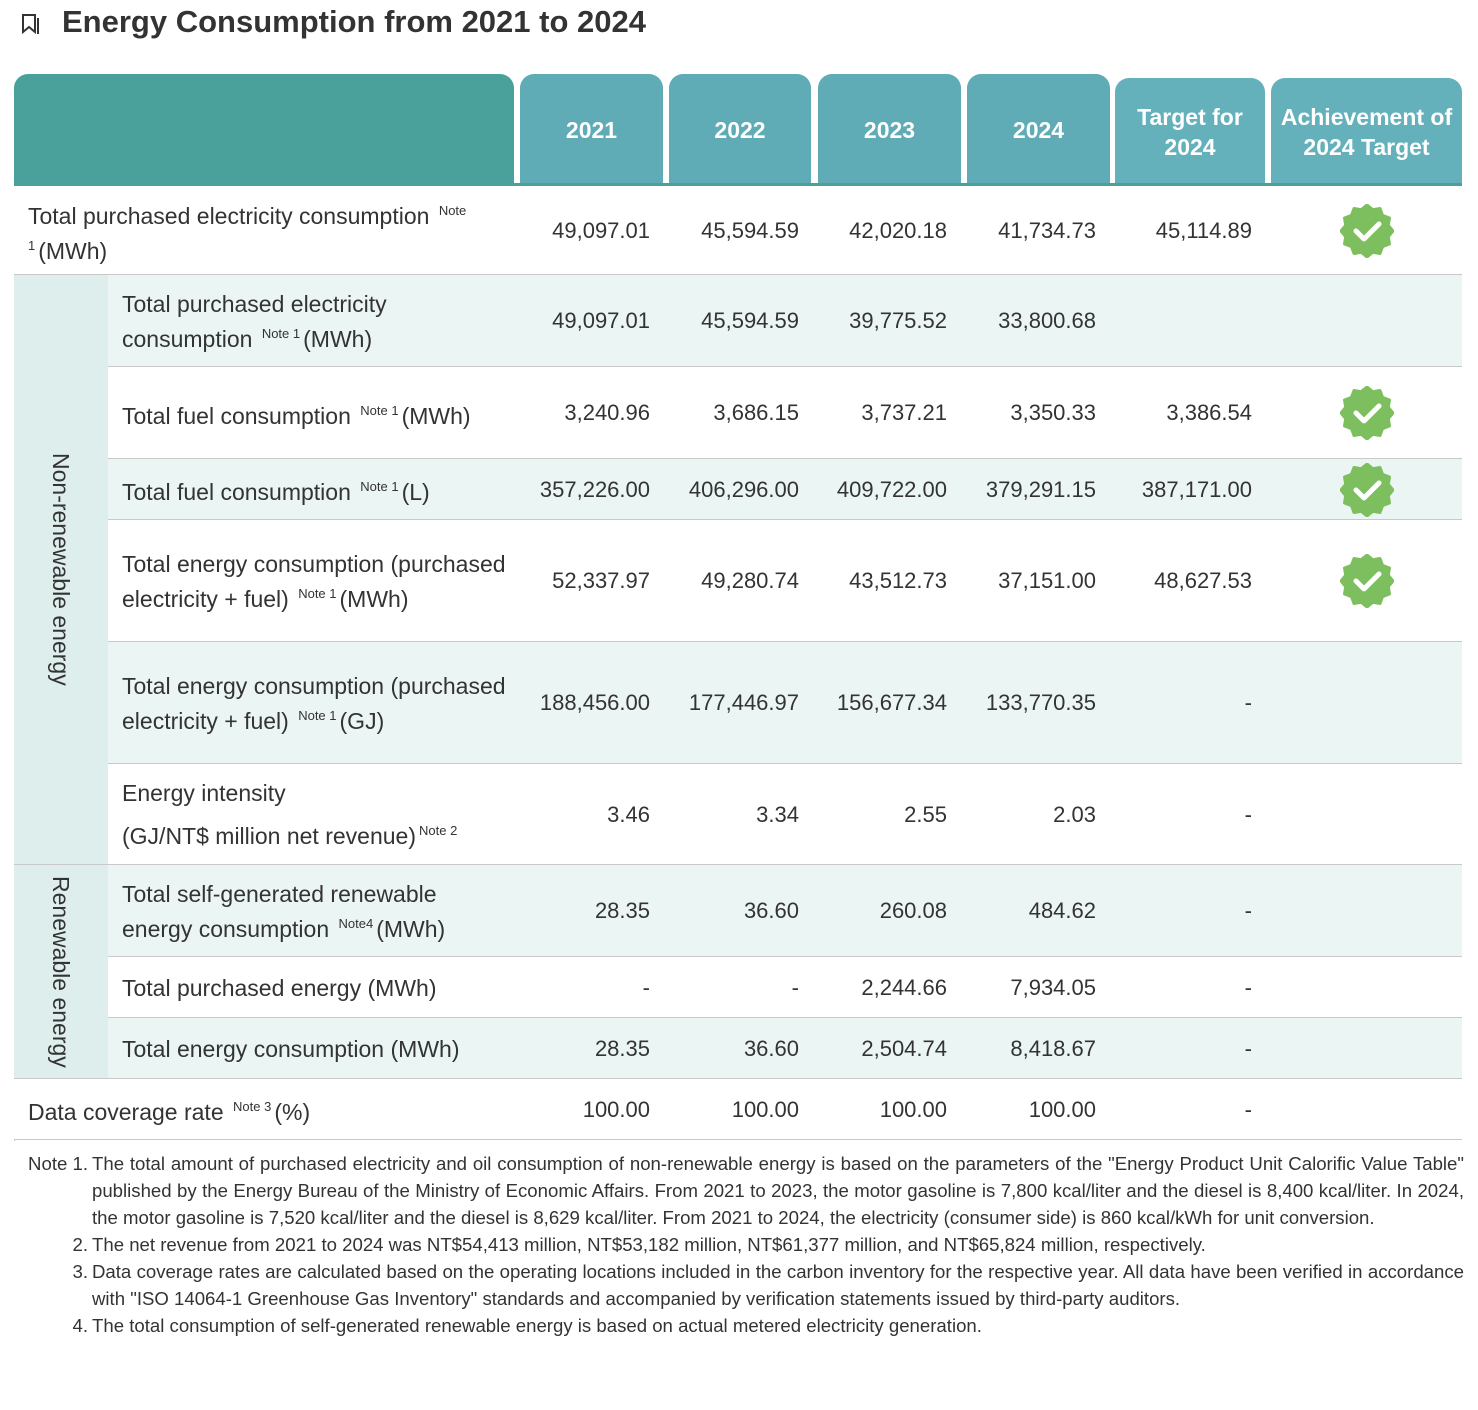 This screenshot has height=1410, width=1478. Describe the element at coordinates (229, 215) in the screenshot. I see `label: Total purchased electricity consumption` at that location.